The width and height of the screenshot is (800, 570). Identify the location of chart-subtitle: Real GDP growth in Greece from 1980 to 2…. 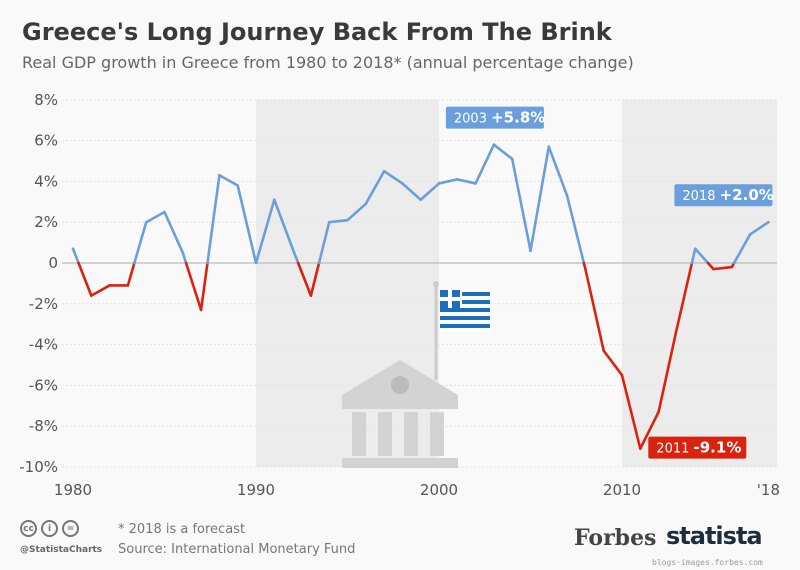
(328, 62).